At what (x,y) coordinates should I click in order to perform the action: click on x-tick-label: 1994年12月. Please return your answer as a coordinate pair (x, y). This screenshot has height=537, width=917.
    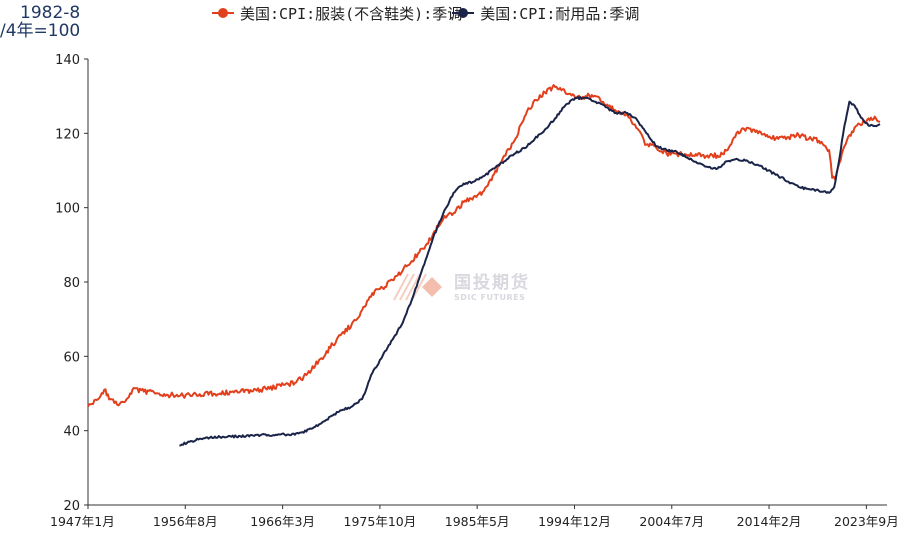
    Looking at the image, I should click on (574, 521).